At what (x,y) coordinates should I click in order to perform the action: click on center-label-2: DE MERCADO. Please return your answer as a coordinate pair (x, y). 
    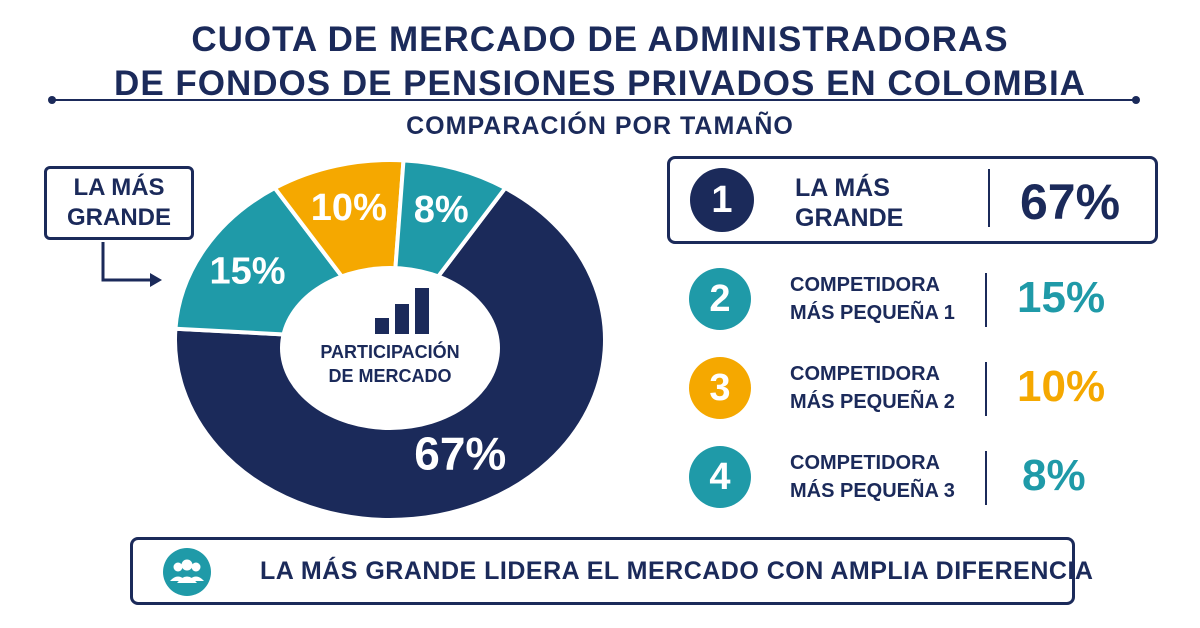
    Looking at the image, I should click on (389, 376).